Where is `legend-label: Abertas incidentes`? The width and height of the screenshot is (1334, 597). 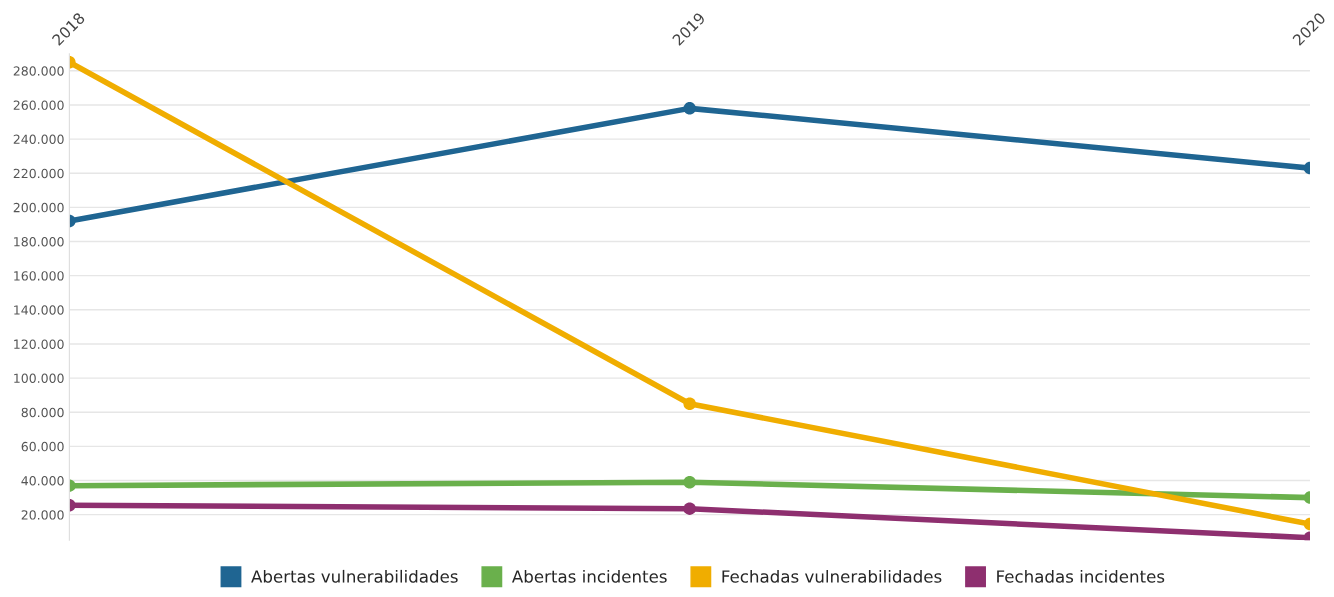
legend-label: Abertas incidentes is located at coordinates (589, 576).